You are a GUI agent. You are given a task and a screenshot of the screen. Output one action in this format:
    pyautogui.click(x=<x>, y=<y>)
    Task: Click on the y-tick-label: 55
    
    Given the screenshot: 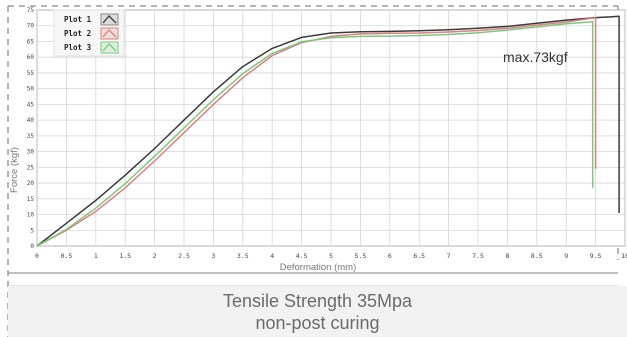 What is the action you would take?
    pyautogui.click(x=31, y=73)
    